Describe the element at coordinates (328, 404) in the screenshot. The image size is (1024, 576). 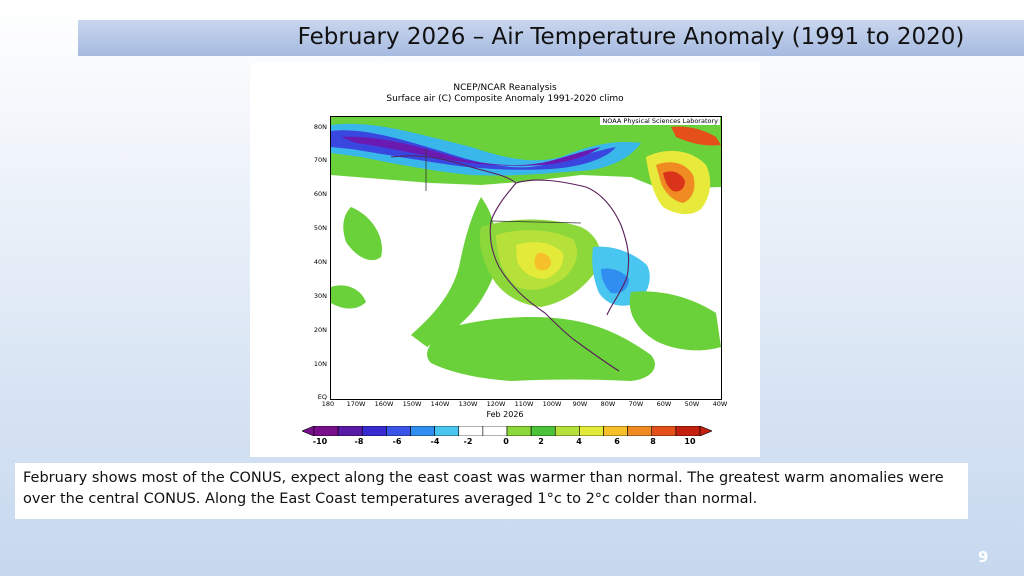
I see `lon-label: 180` at that location.